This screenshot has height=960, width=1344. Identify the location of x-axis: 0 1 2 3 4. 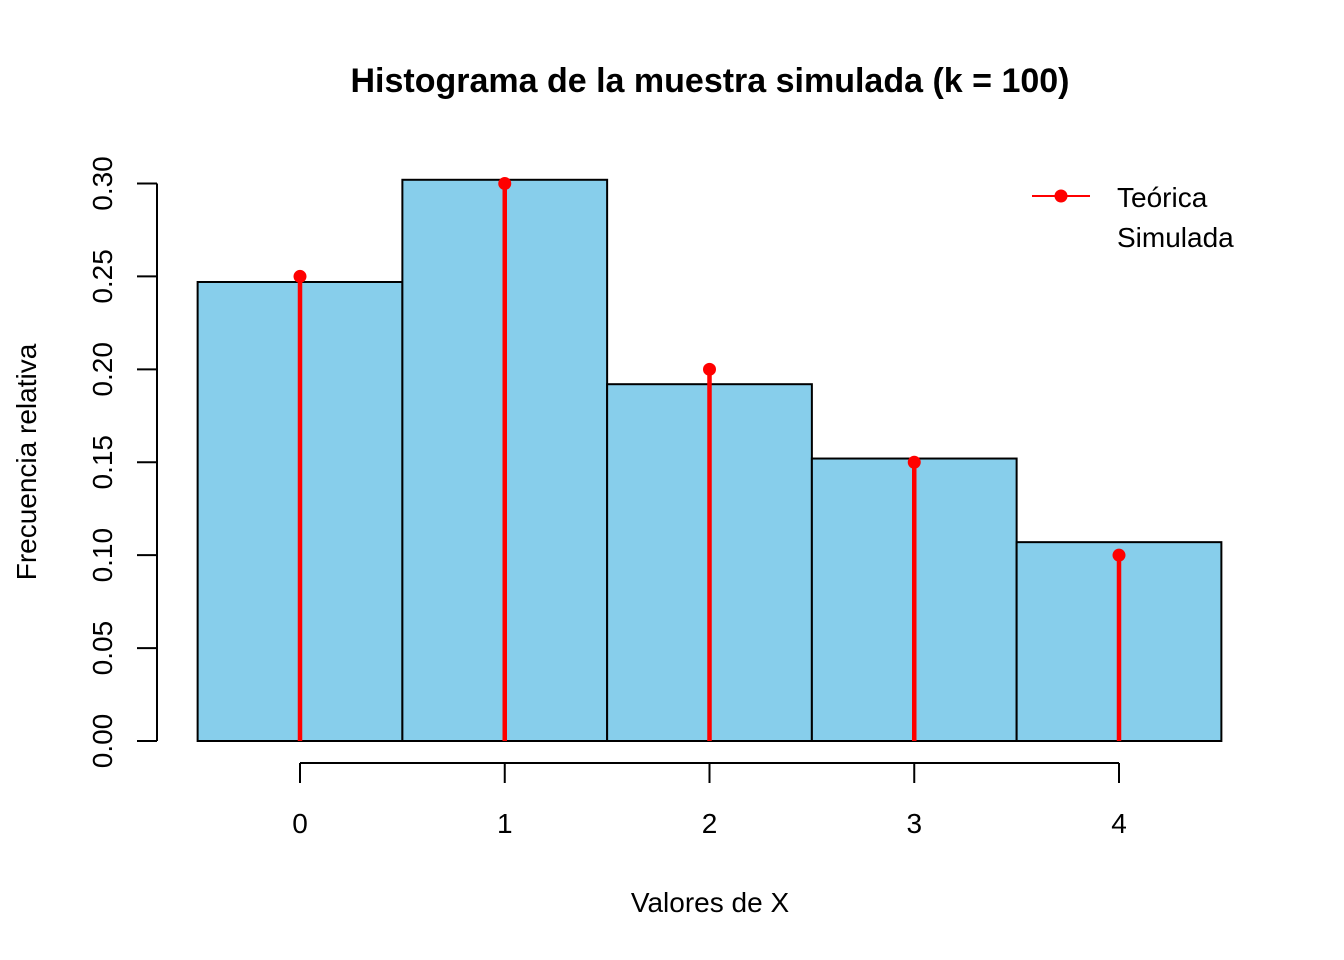
(709, 800).